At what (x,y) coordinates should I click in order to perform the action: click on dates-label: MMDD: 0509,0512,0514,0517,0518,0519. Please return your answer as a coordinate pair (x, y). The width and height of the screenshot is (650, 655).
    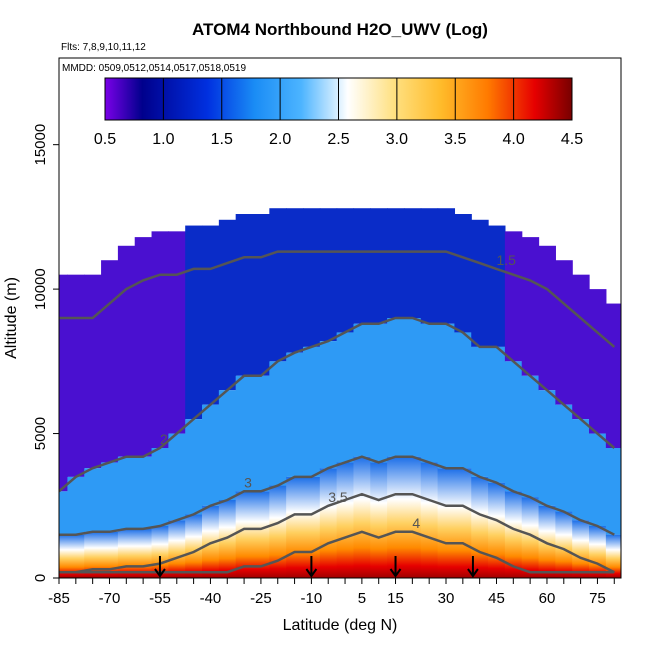
    Looking at the image, I should click on (154, 68).